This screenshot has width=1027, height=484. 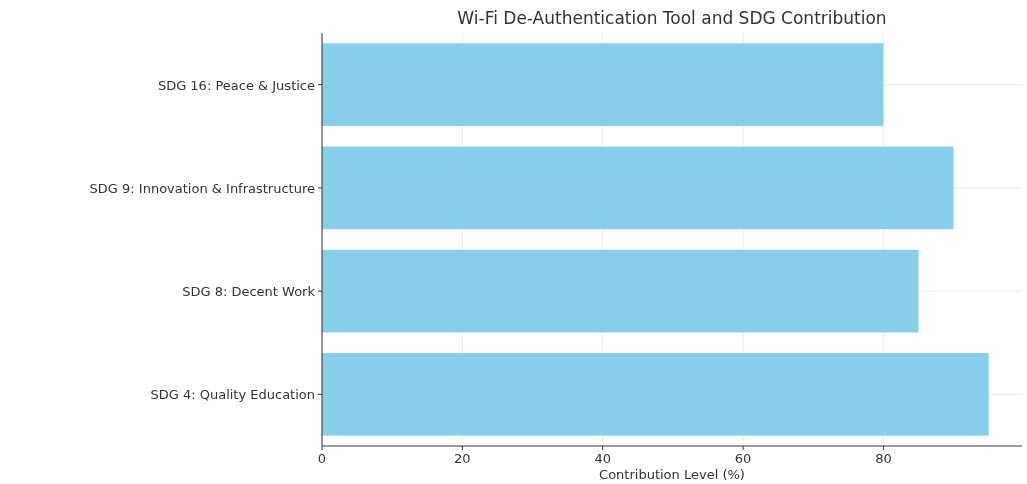 What do you see at coordinates (322, 458) in the screenshot?
I see `x-tick-label: 0` at bounding box center [322, 458].